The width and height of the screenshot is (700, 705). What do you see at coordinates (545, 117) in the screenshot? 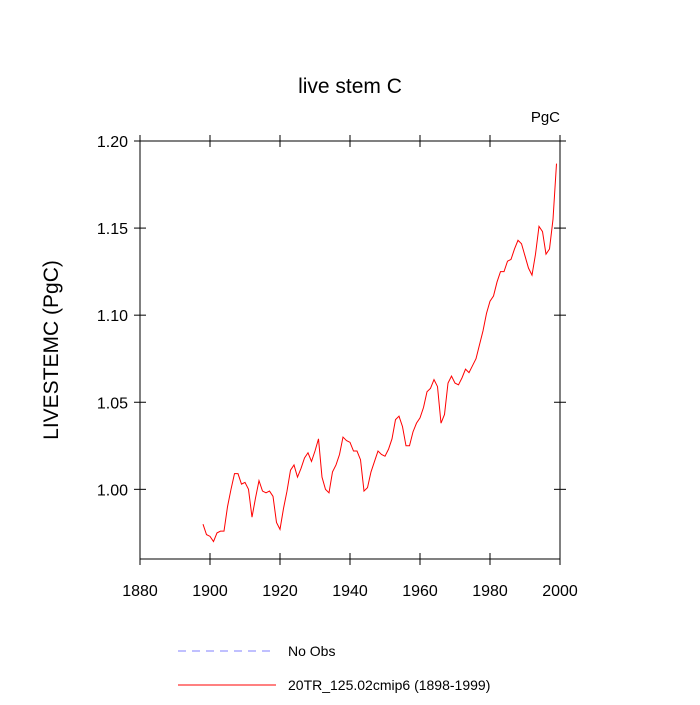
I see `units-label: PgC` at bounding box center [545, 117].